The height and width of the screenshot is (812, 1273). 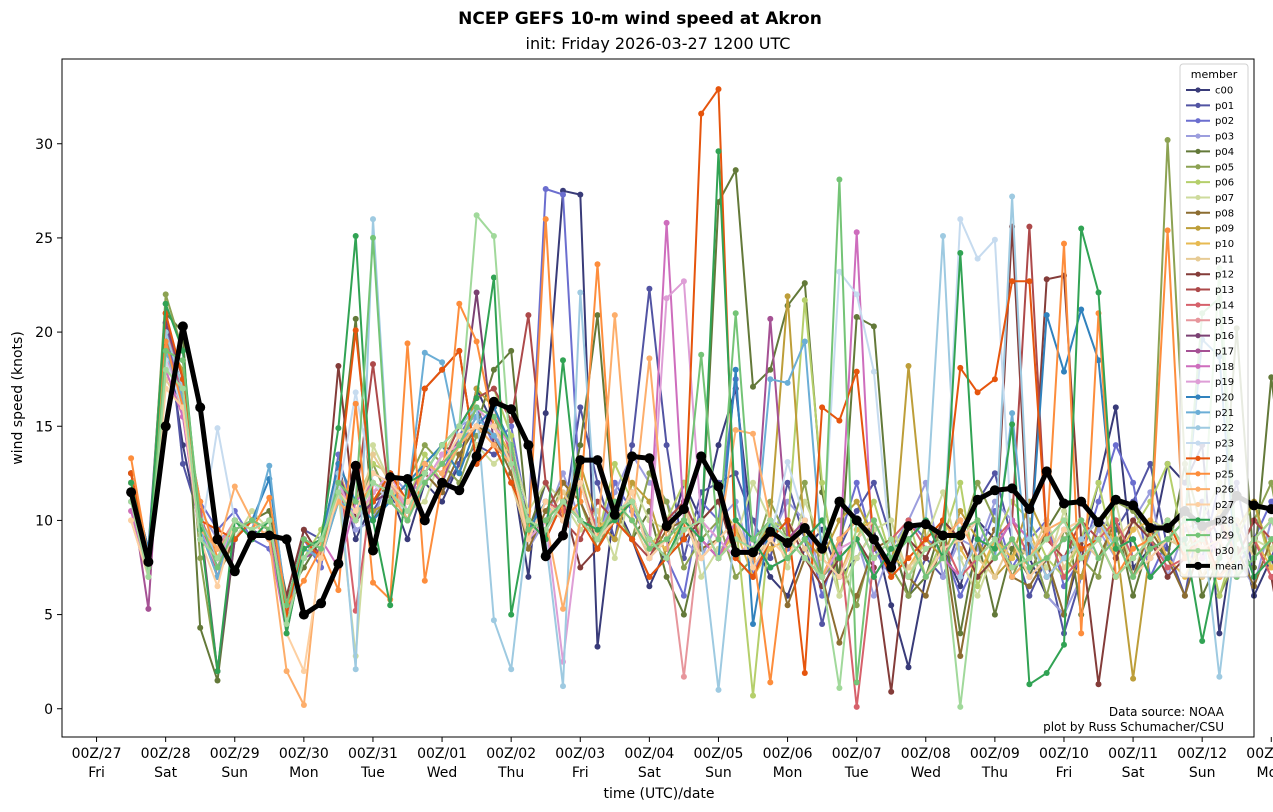 I want to click on data-point-p23, so click(x=977, y=258).